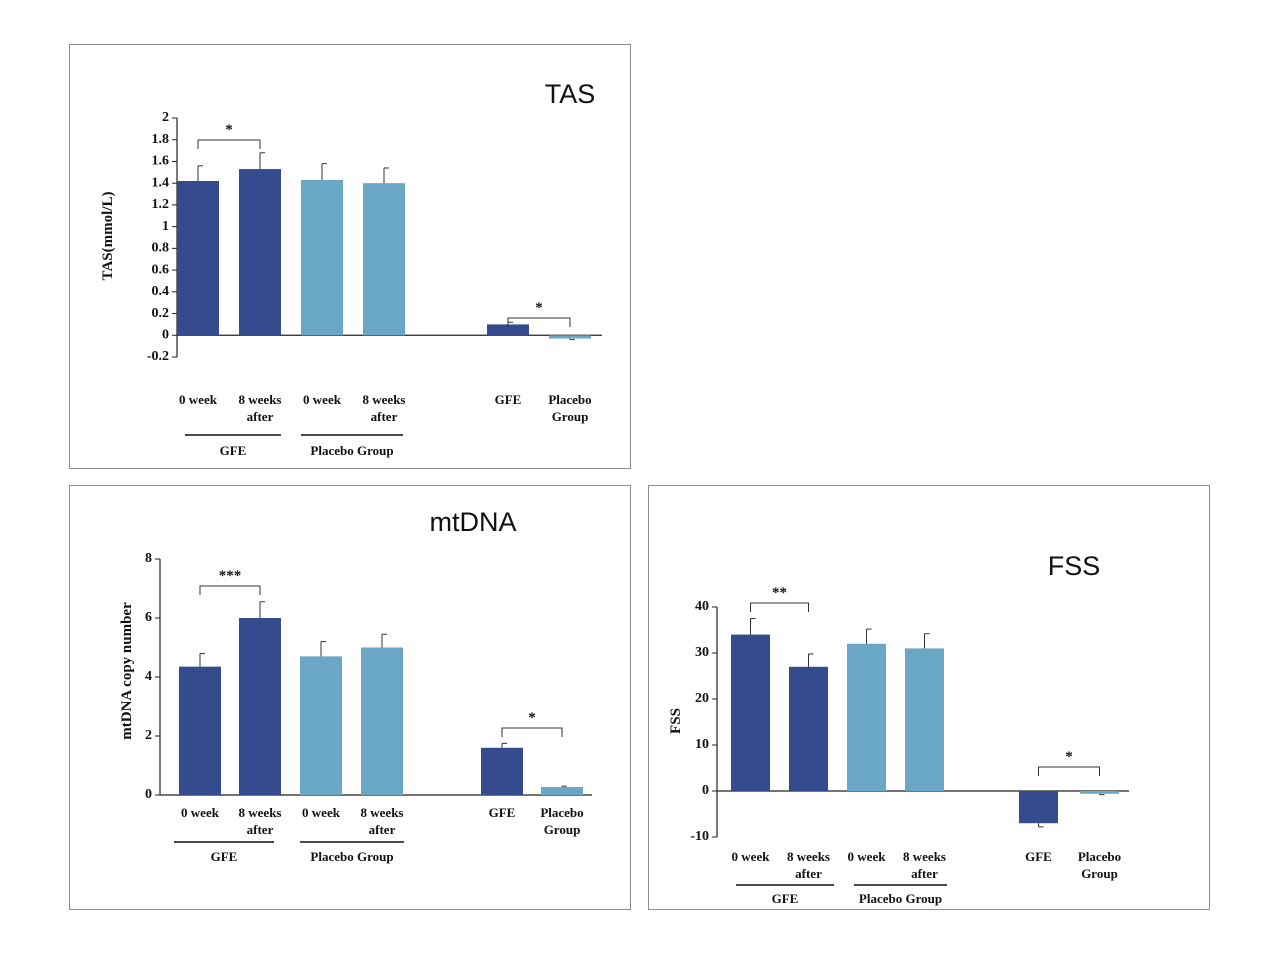 The width and height of the screenshot is (1280, 960). Describe the element at coordinates (699, 836) in the screenshot. I see `y-tick-label: -10` at that location.